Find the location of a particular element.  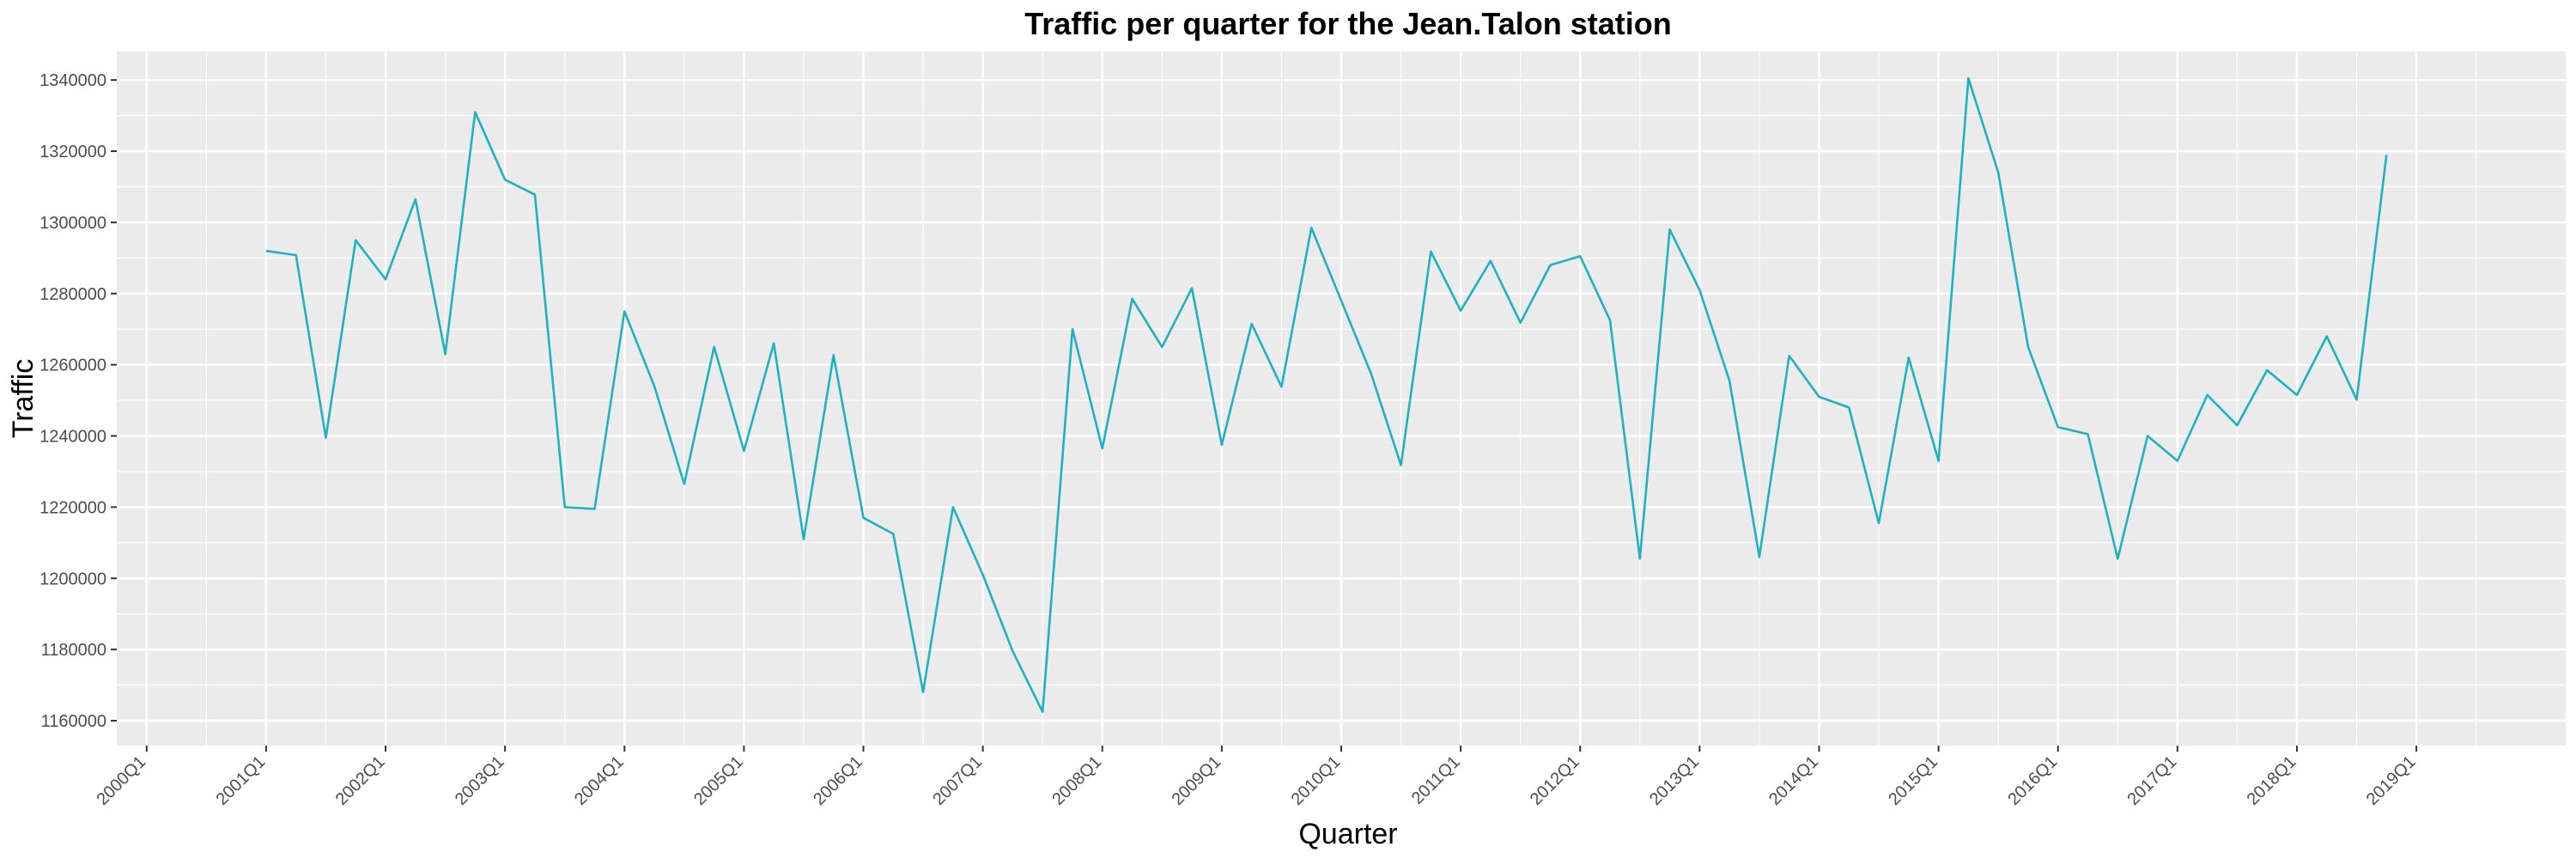

y-tick-label: 1320000 is located at coordinates (72, 152).